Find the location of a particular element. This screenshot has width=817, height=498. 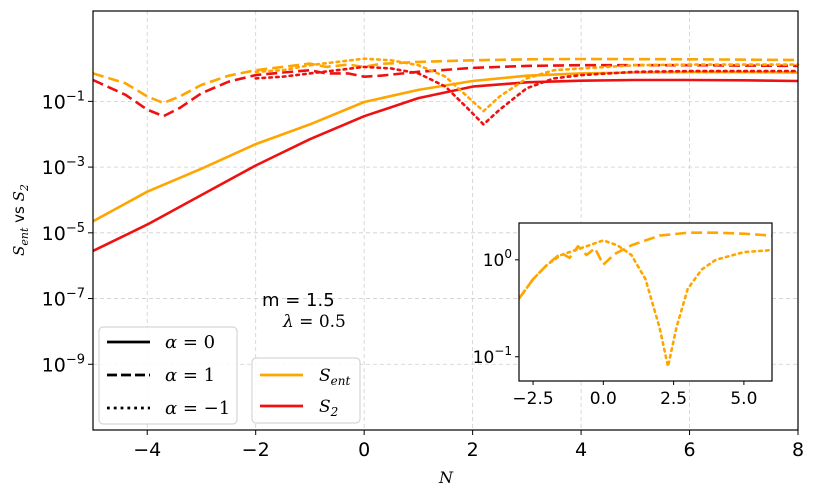

inset-series is located at coordinates (645, 299).